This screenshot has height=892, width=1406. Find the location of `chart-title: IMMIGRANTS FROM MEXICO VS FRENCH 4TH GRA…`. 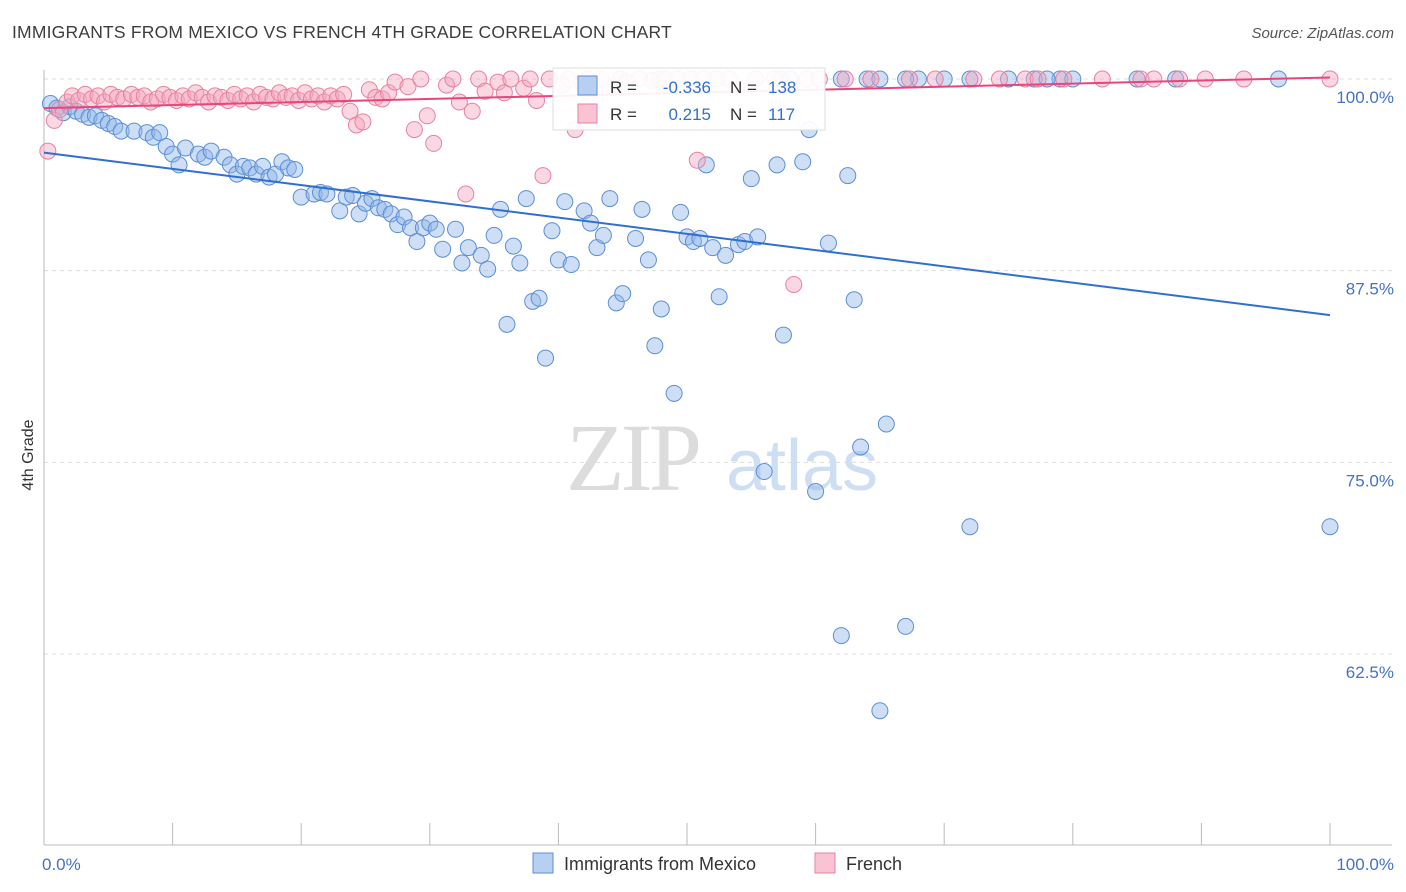

chart-title: IMMIGRANTS FROM MEXICO VS FRENCH 4TH GRA… is located at coordinates (342, 32).